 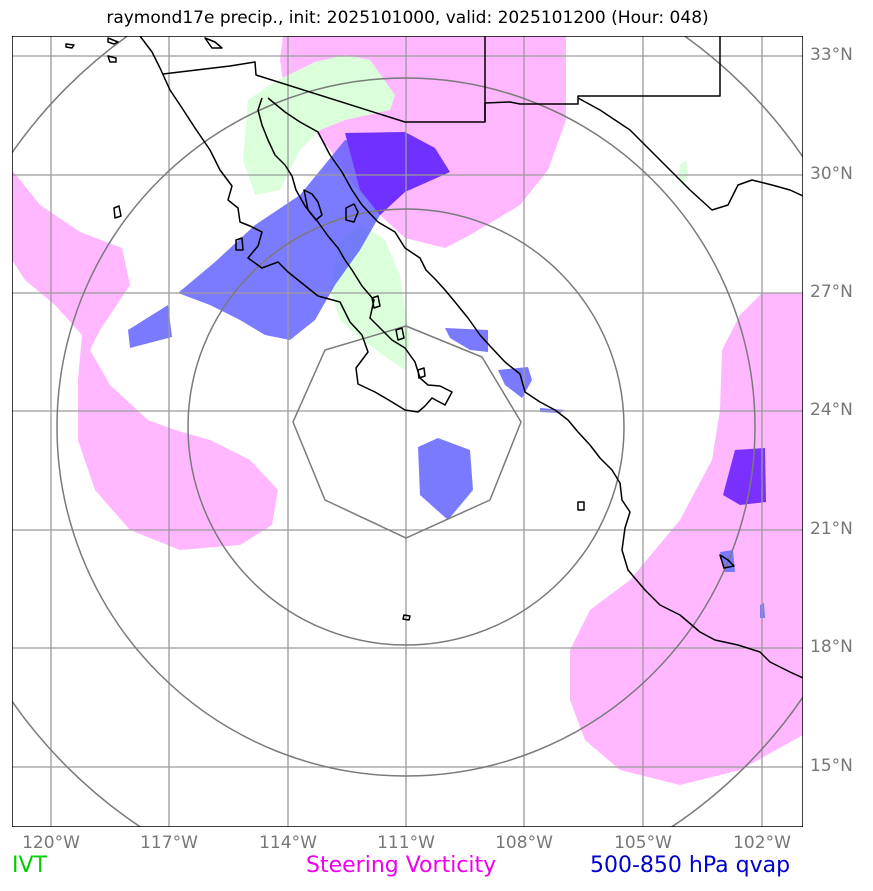 What do you see at coordinates (643, 843) in the screenshot?
I see `lon-label-105w: 105°W` at bounding box center [643, 843].